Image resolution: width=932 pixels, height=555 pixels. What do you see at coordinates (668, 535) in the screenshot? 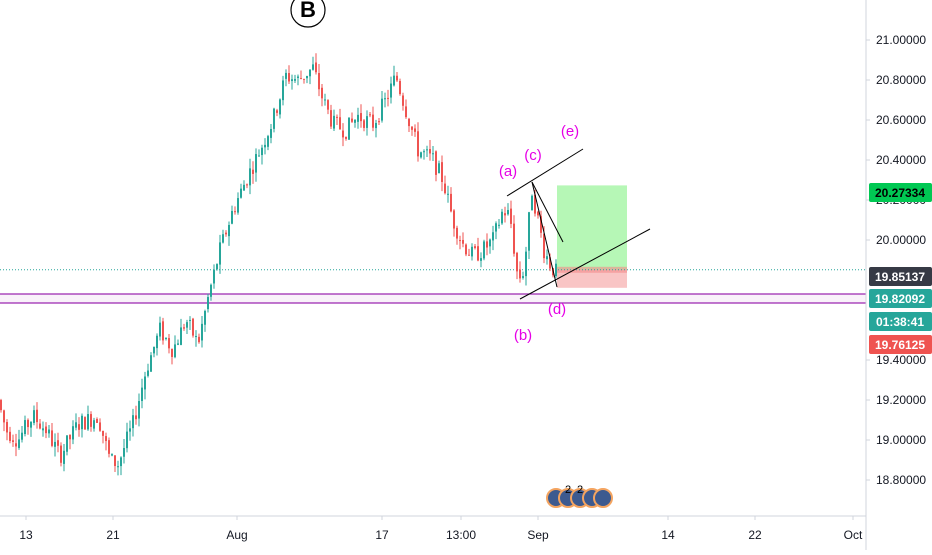
I see `time-tick-label: 14` at bounding box center [668, 535].